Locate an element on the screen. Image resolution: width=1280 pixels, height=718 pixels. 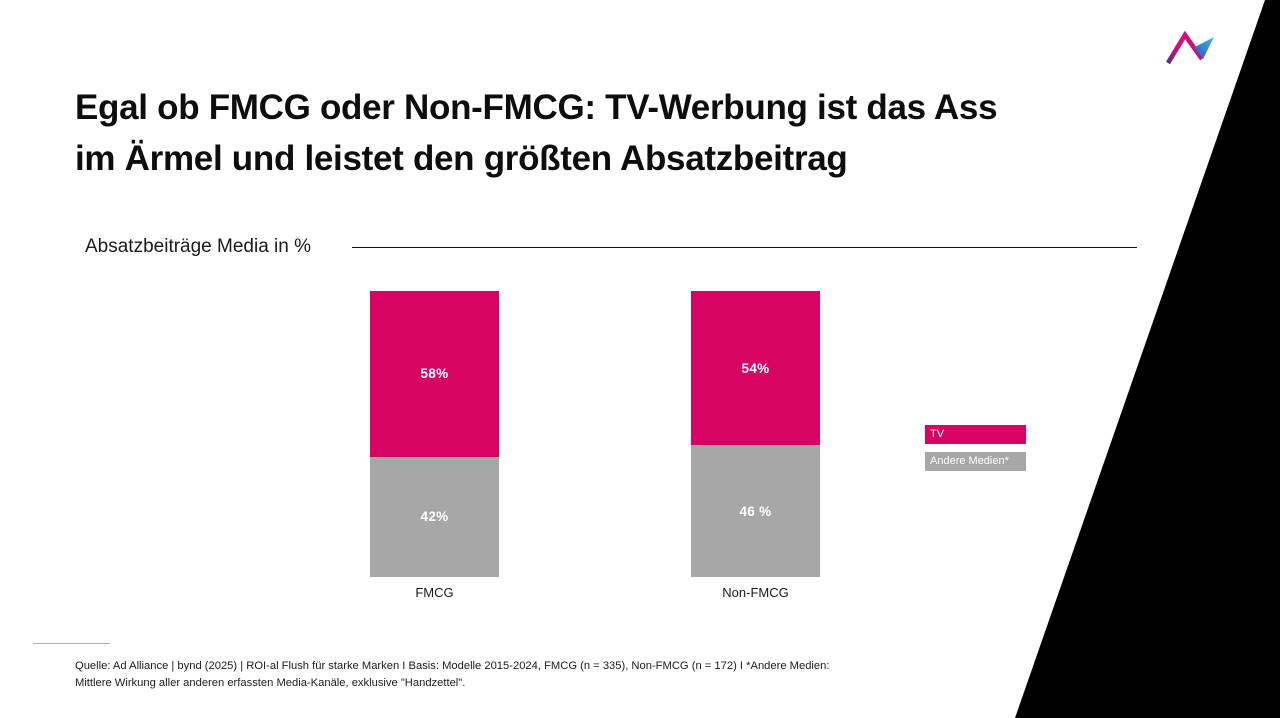
bar-segment-tv-non-fmcg: 54% is located at coordinates (755, 368).